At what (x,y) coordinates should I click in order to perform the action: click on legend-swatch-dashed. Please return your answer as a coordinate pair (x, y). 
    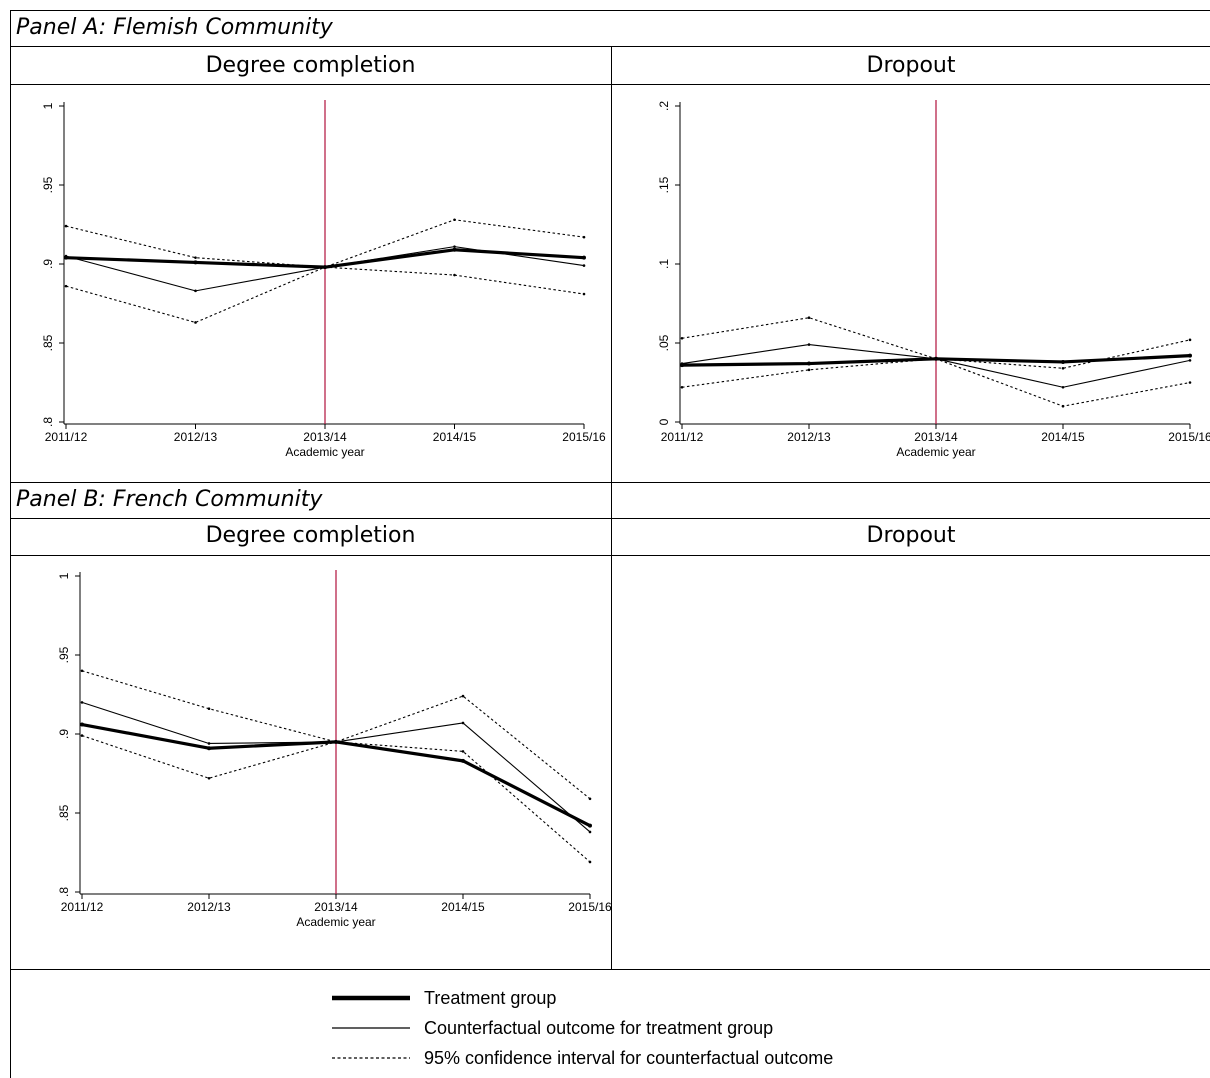
    Looking at the image, I should click on (371, 1058).